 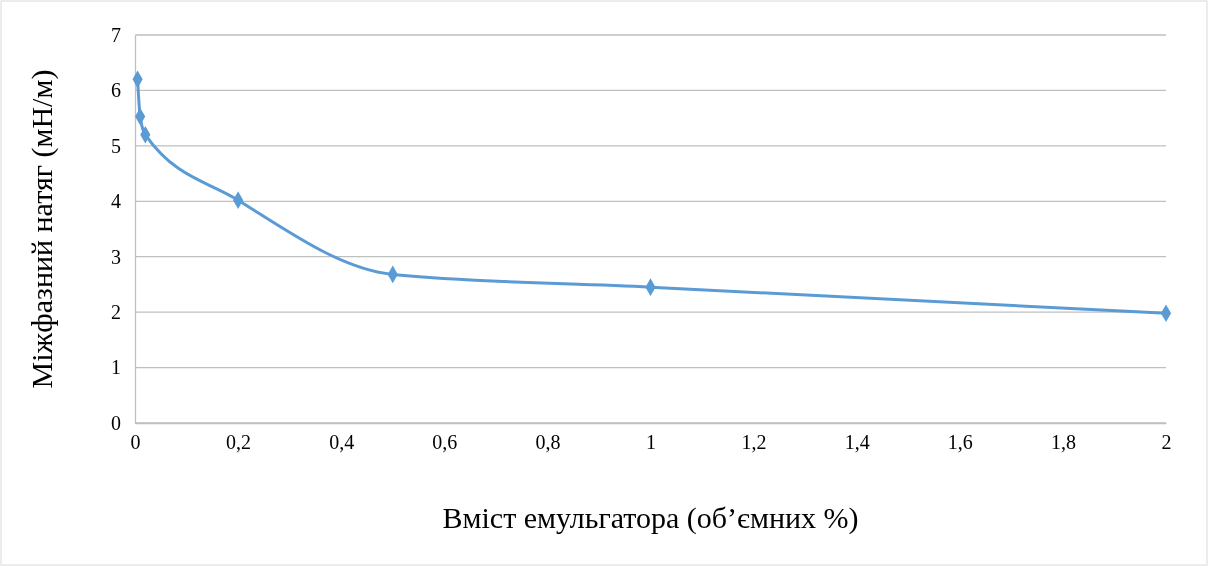 What do you see at coordinates (960, 442) in the screenshot?
I see `x-tick-label: 1,6` at bounding box center [960, 442].